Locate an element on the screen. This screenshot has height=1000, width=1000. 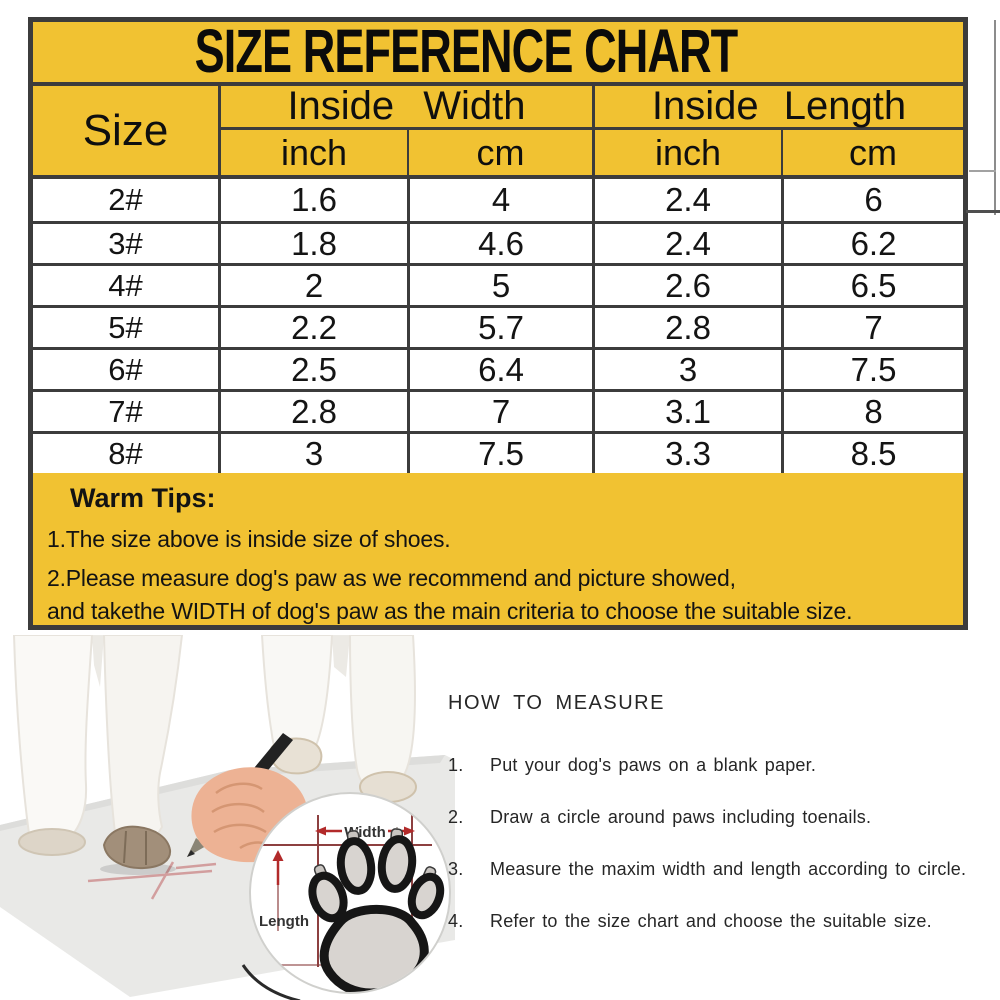
header-size: Size is located at coordinates (125, 130).